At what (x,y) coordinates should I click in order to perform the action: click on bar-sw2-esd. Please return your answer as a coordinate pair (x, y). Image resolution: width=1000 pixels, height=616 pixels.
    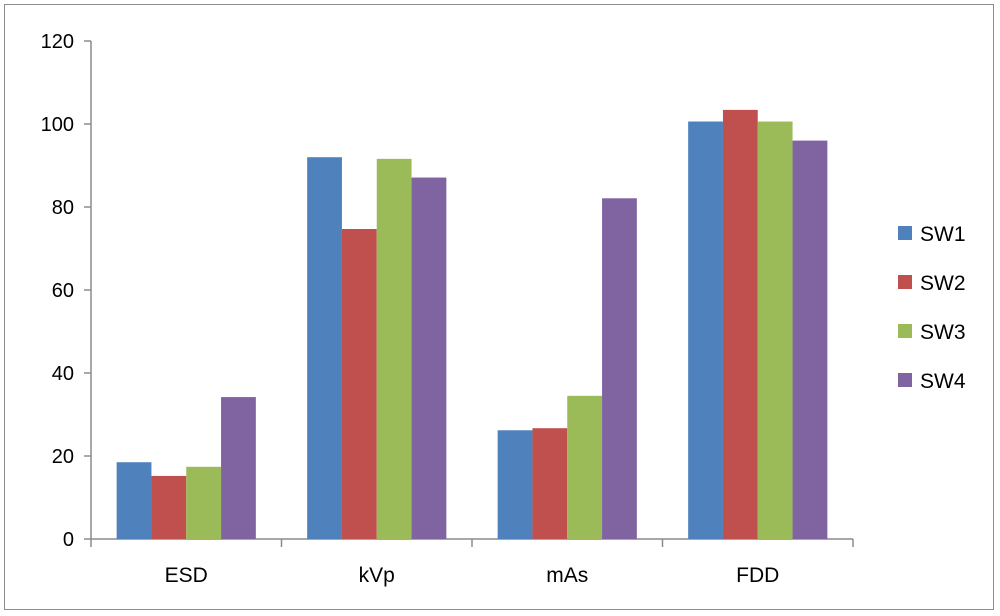
    Looking at the image, I should click on (169, 507).